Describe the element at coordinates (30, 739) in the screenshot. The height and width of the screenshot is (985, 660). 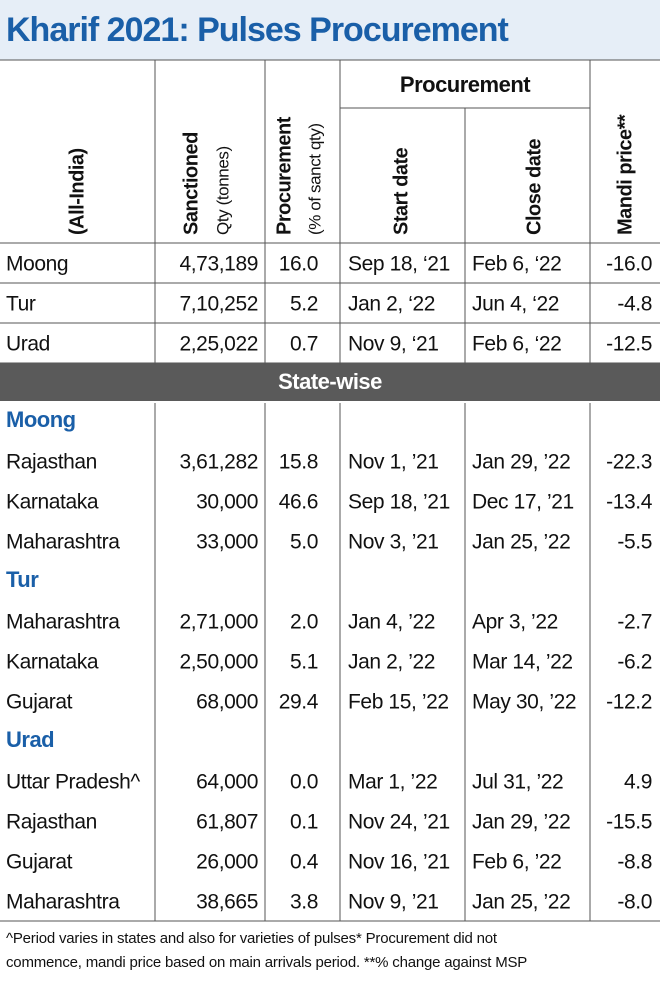
I see `group-label: Urad` at that location.